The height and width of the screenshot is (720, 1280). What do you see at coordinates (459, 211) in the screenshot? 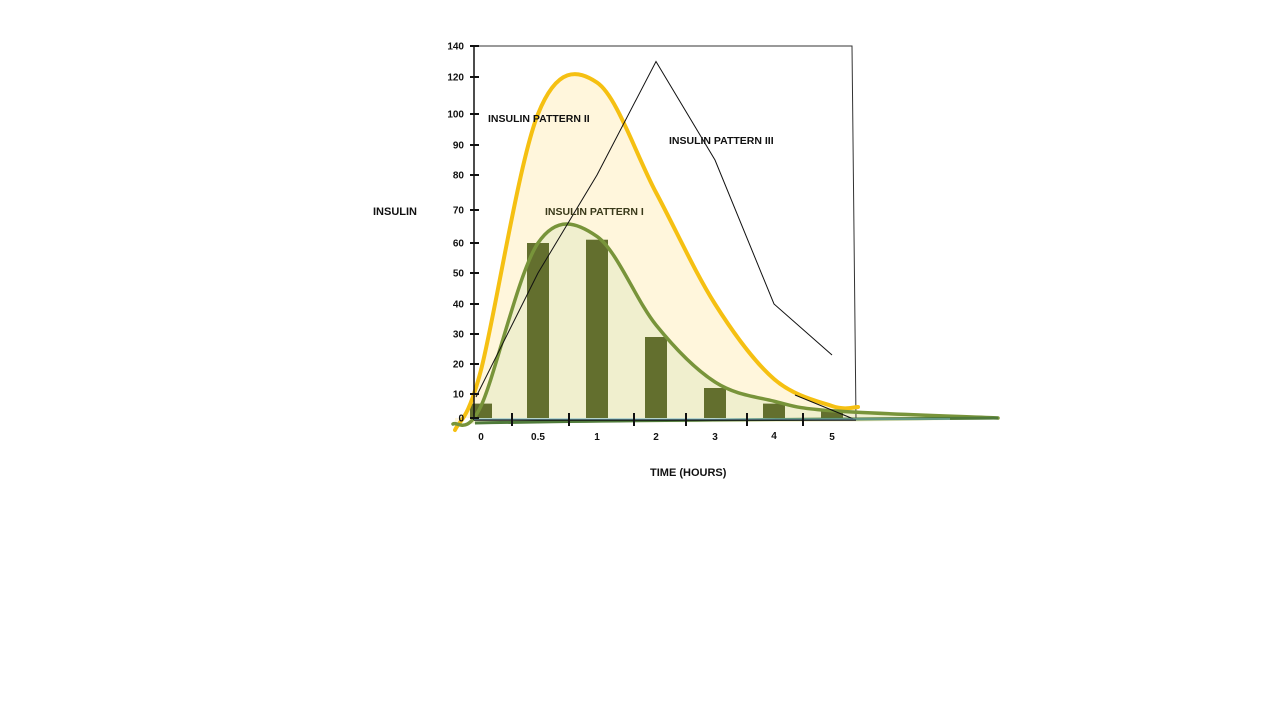
I see `y-tick-label: 70` at bounding box center [459, 211].